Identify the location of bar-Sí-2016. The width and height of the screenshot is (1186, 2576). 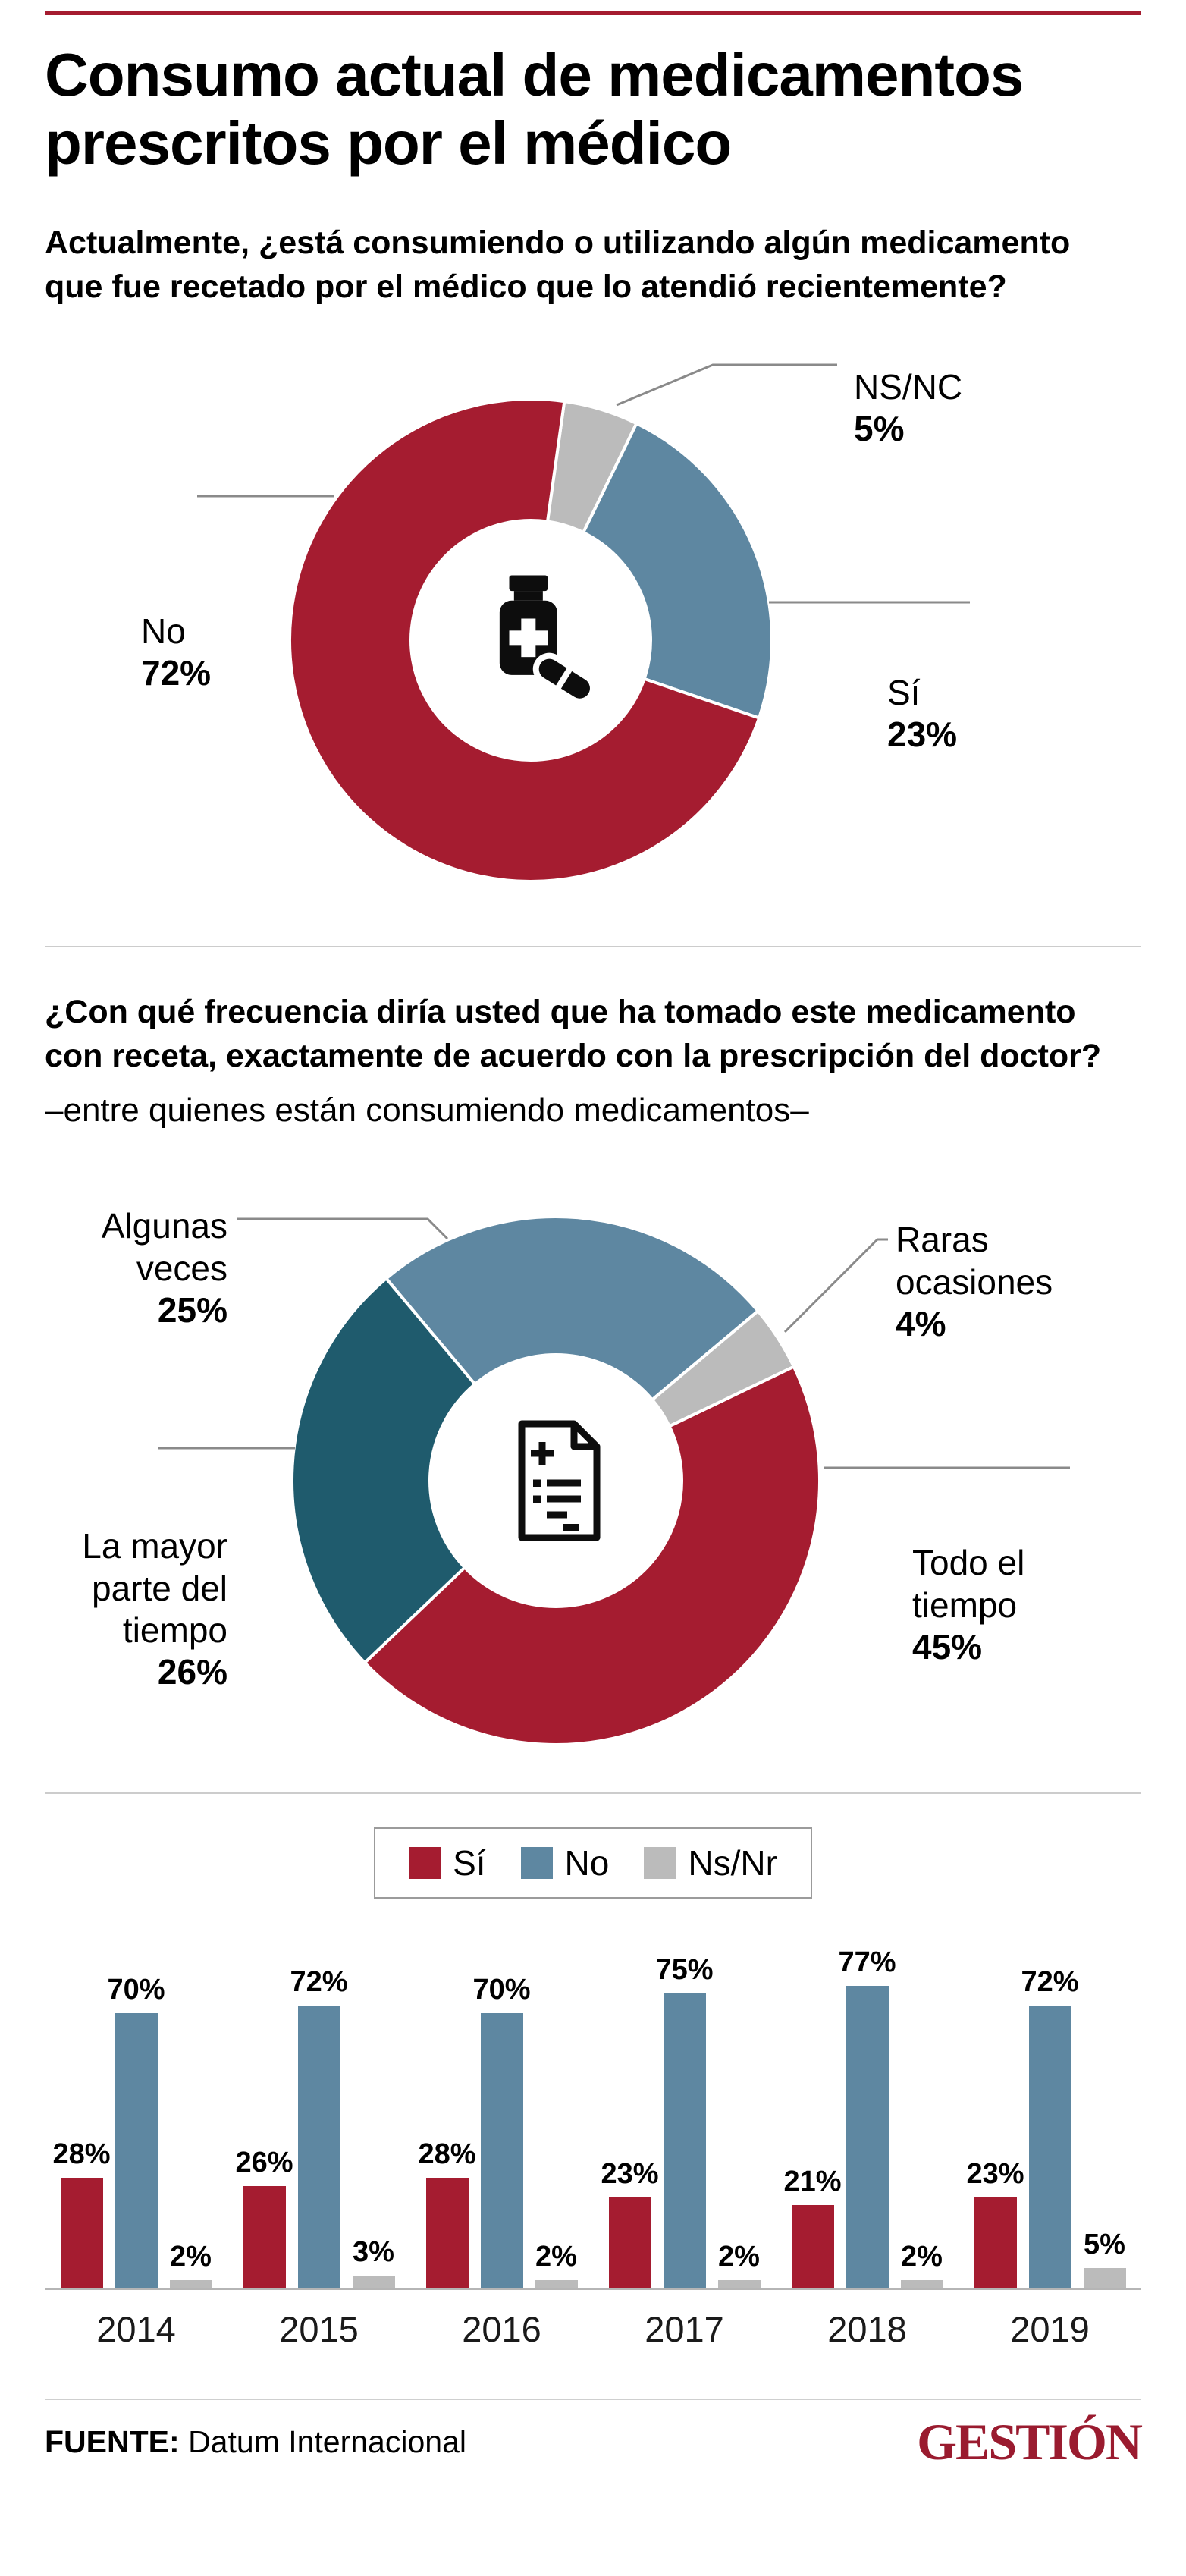
(447, 2233).